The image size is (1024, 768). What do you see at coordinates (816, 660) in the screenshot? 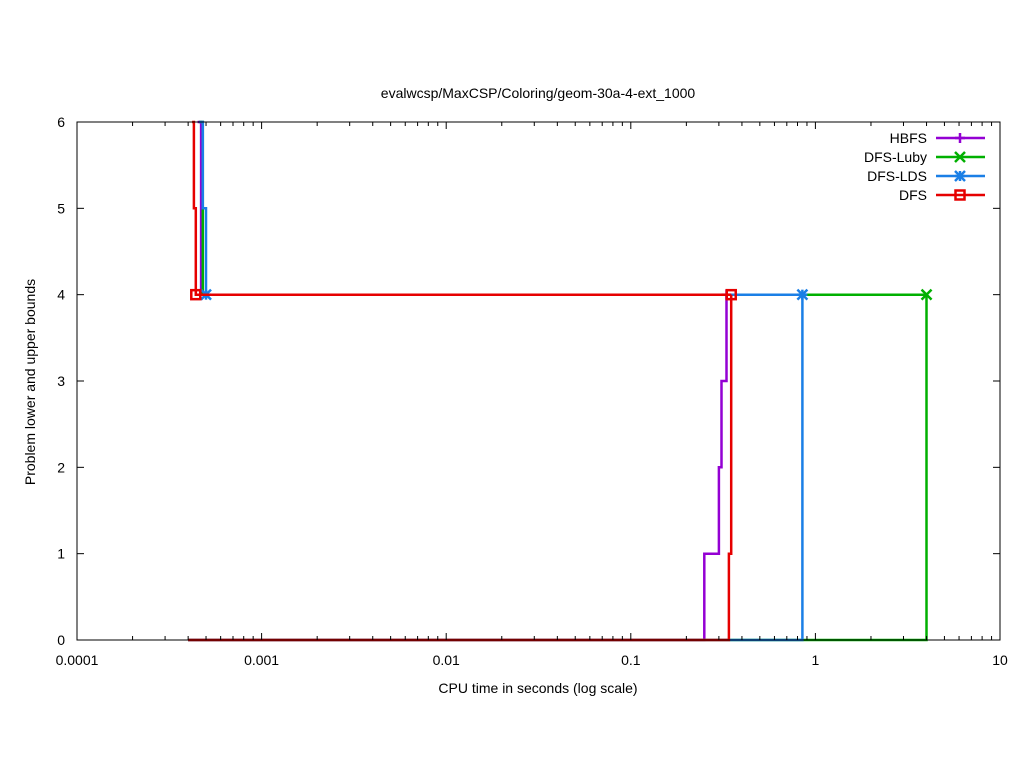
I see `x-tick-label: 1` at bounding box center [816, 660].